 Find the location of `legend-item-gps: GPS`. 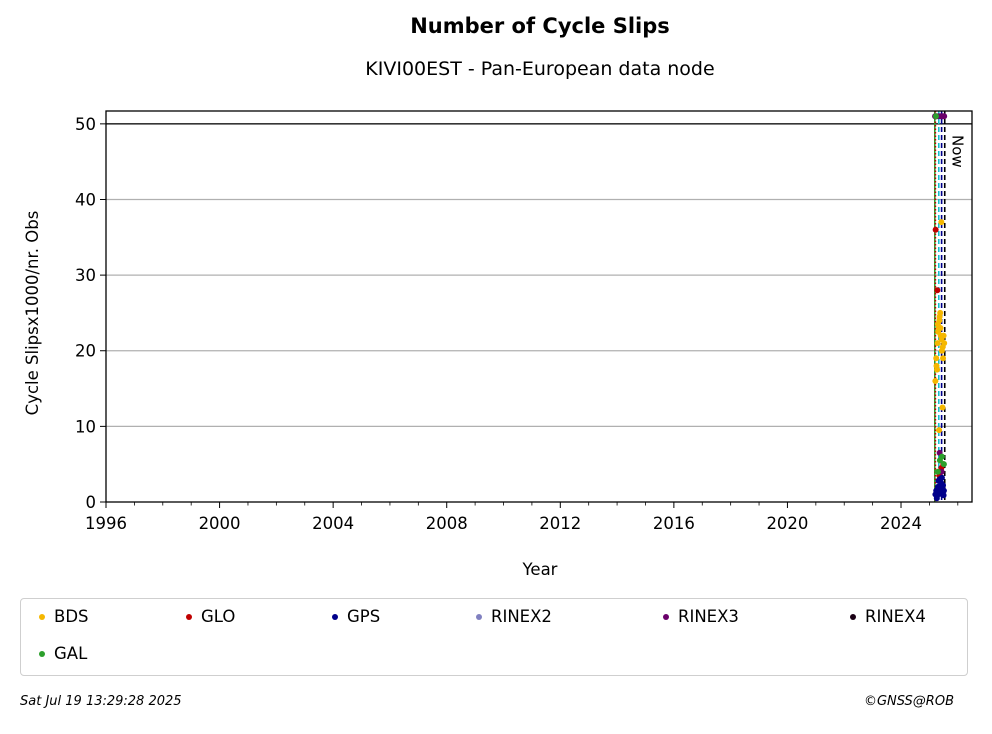

legend-item-gps: GPS is located at coordinates (356, 616).